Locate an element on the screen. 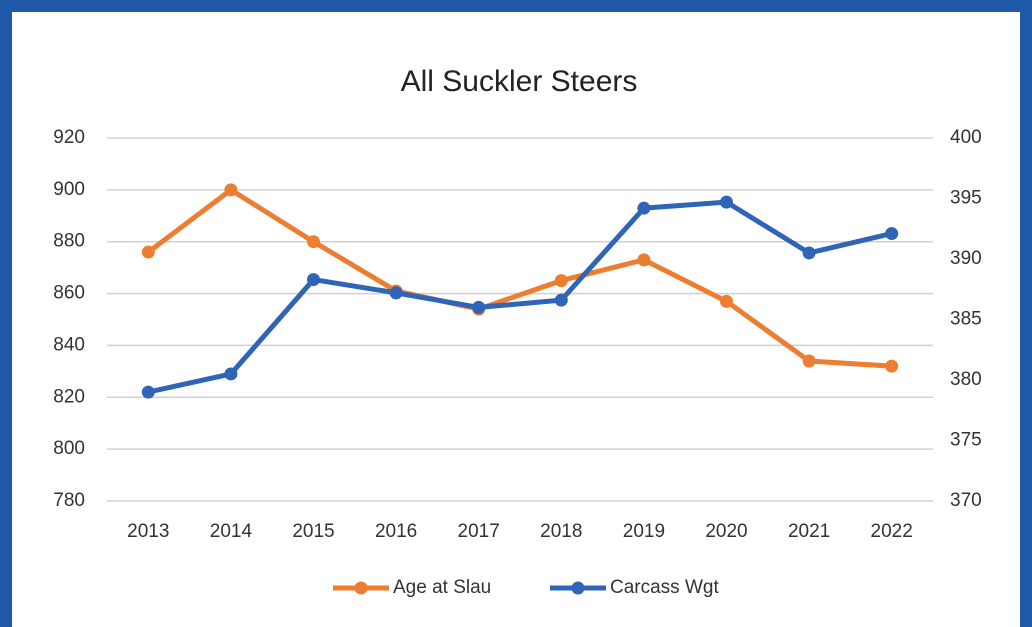 The height and width of the screenshot is (627, 1032). legend-label: Age at Slau is located at coordinates (442, 587).